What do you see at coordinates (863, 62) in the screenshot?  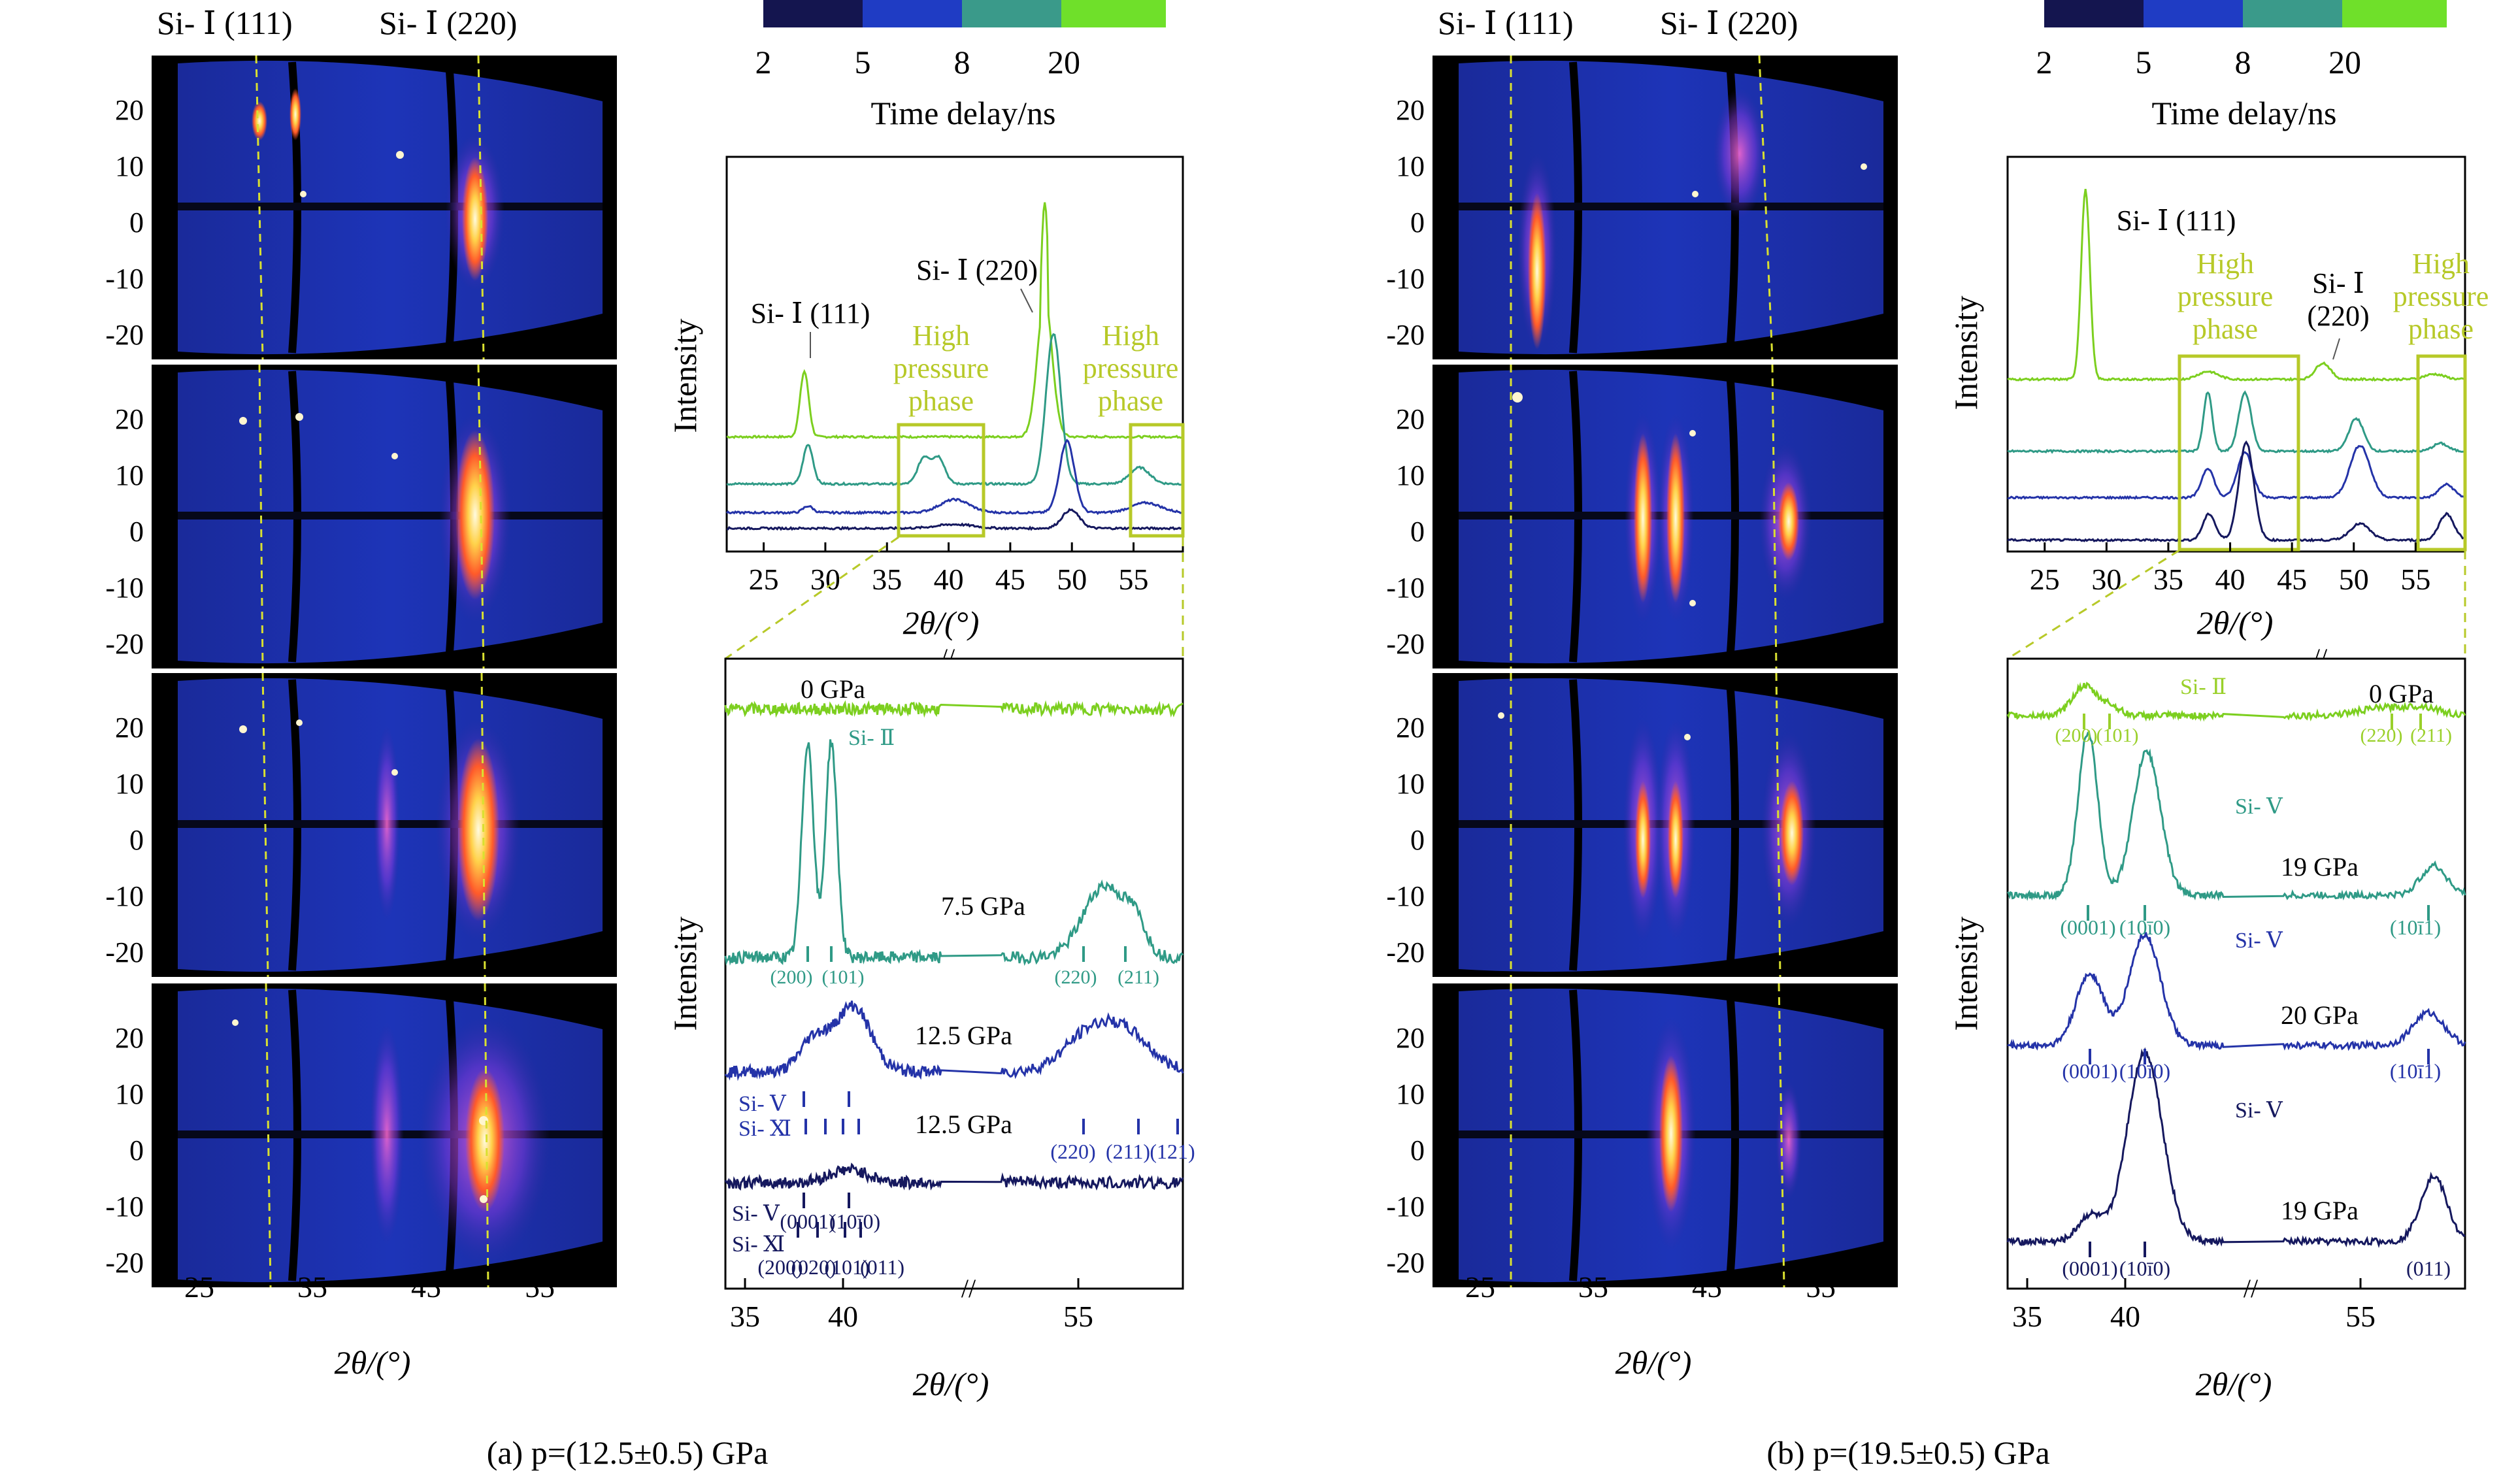 I see `colorbar-tick: 5` at bounding box center [863, 62].